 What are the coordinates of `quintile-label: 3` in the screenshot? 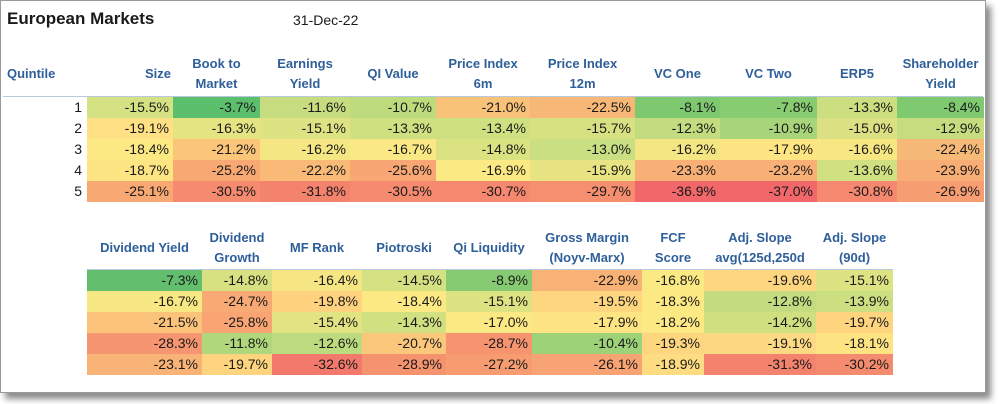 It's located at (78, 149).